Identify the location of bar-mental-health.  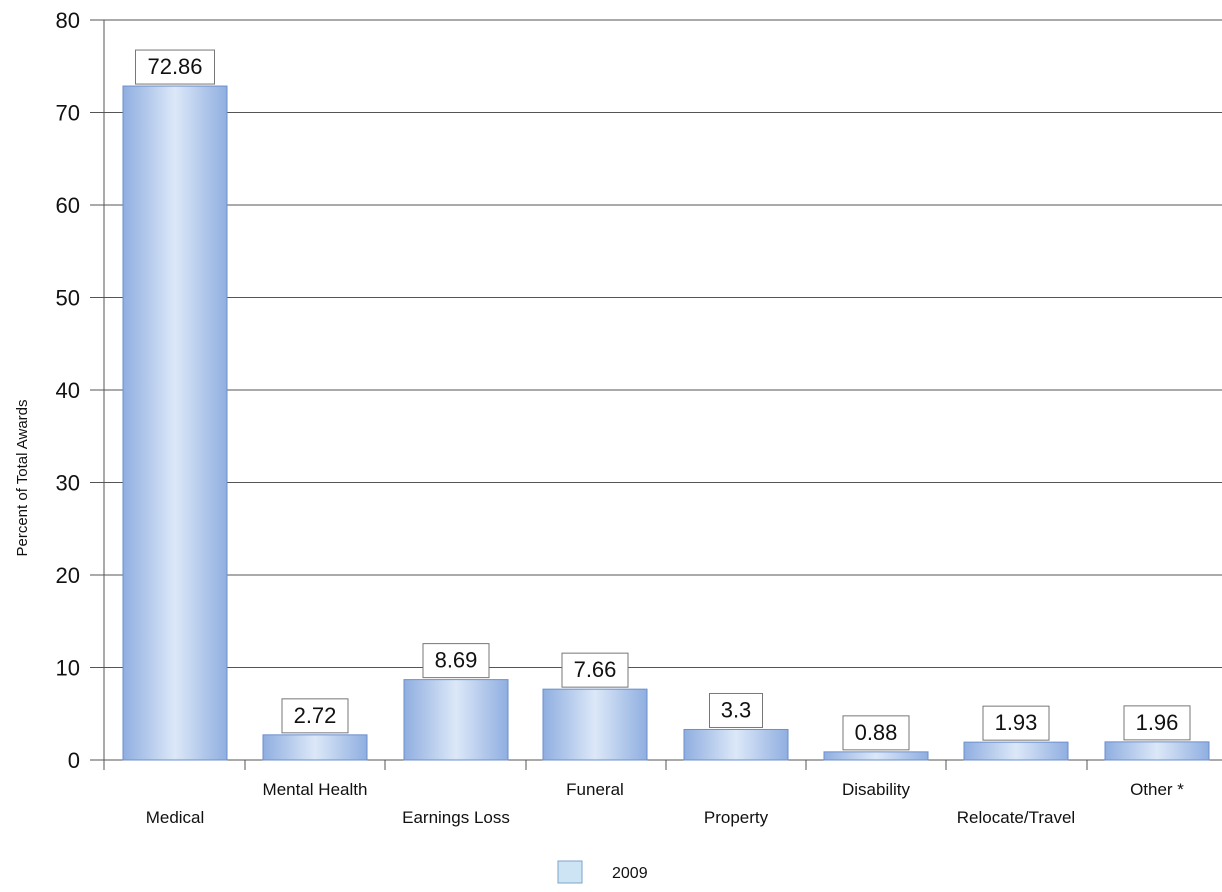
(315, 747).